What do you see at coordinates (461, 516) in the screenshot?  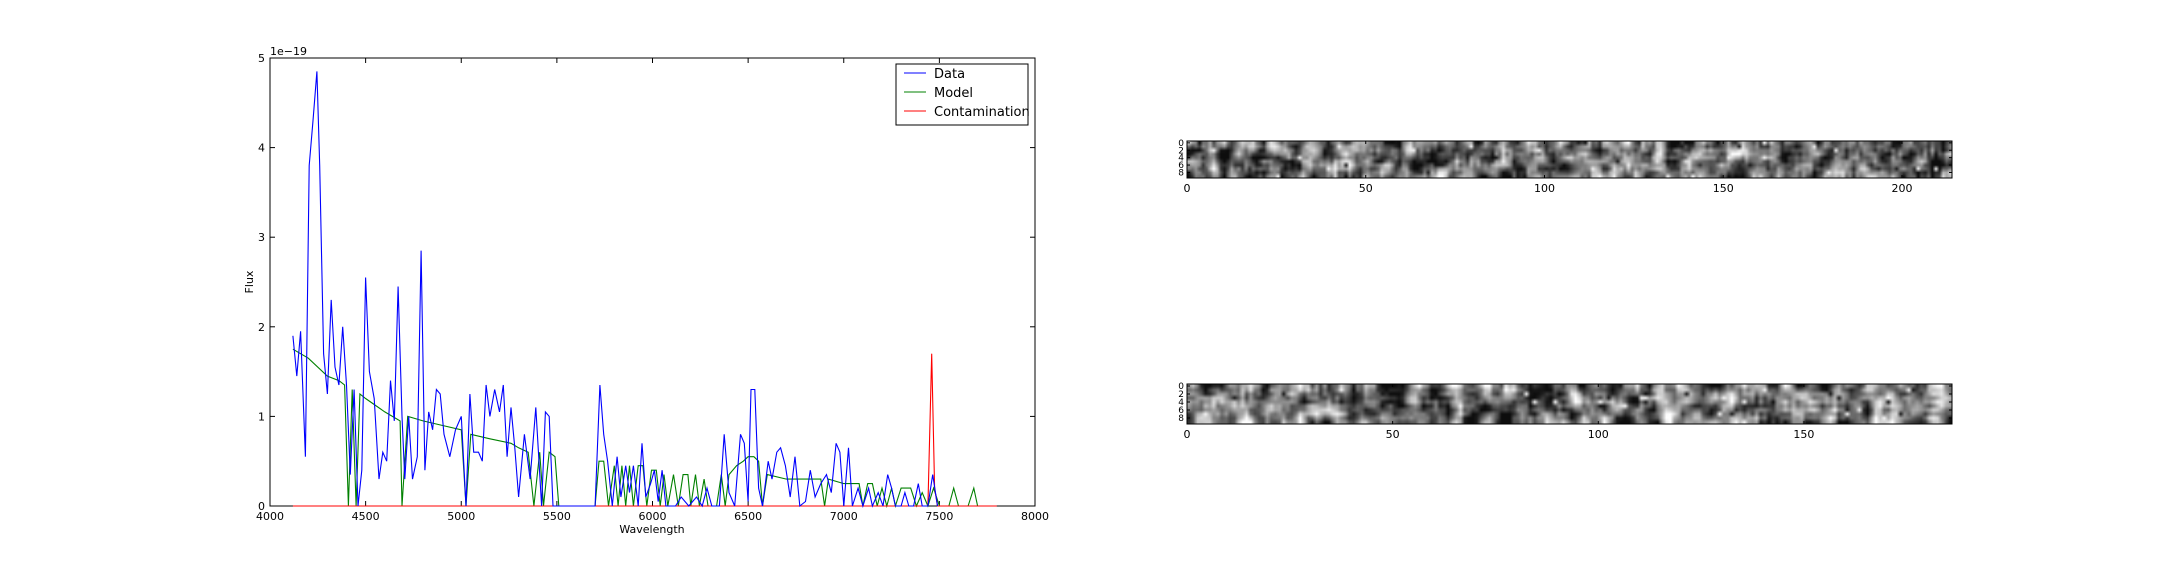 I see `x-tick-label: 5000` at bounding box center [461, 516].